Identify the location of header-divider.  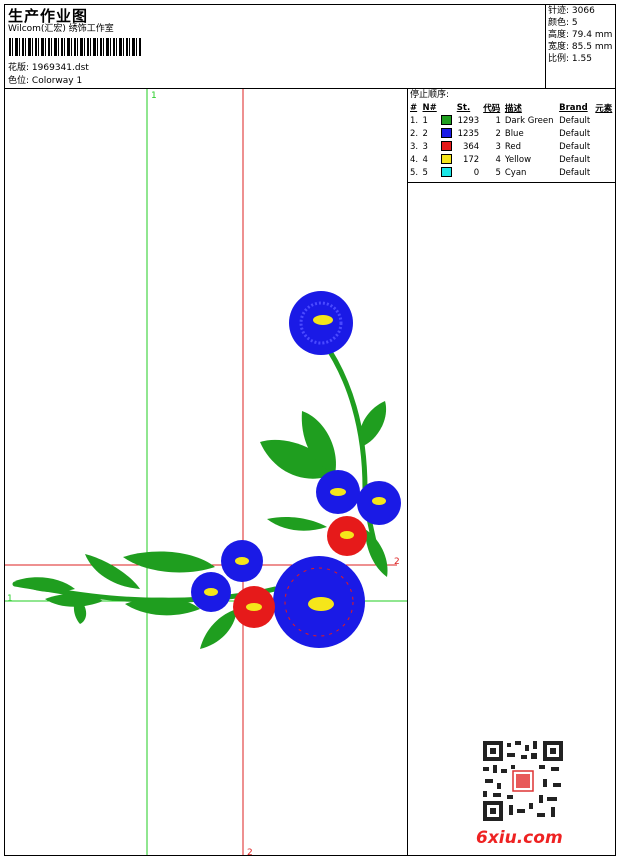
(310, 88).